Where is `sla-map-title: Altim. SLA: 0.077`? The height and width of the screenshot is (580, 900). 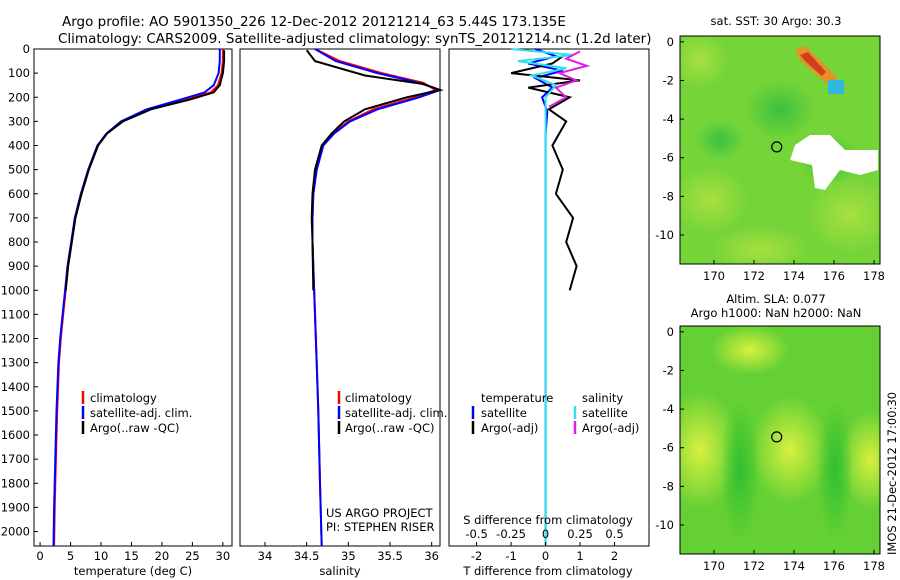
sla-map-title: Altim. SLA: 0.077 is located at coordinates (775, 299).